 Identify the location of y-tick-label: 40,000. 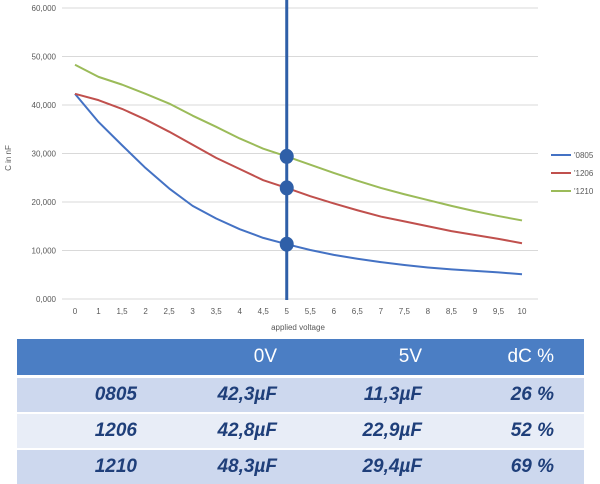
(44, 105).